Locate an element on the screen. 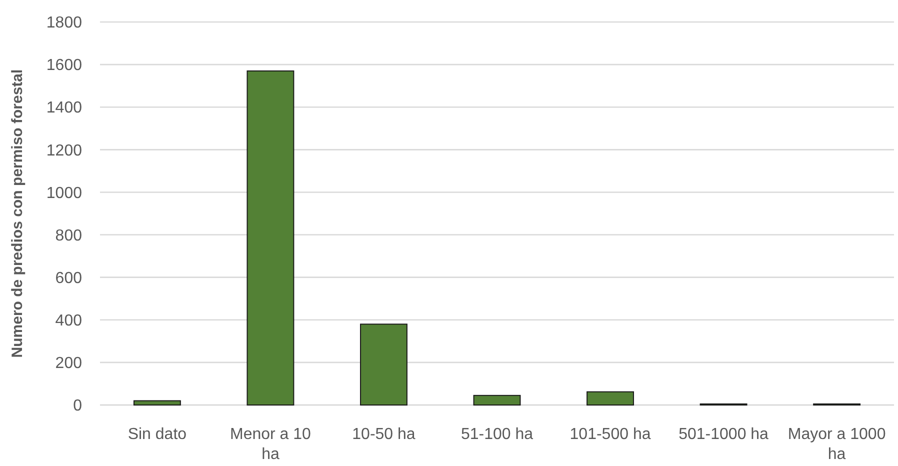  y-tick-label: 200 is located at coordinates (68, 363).